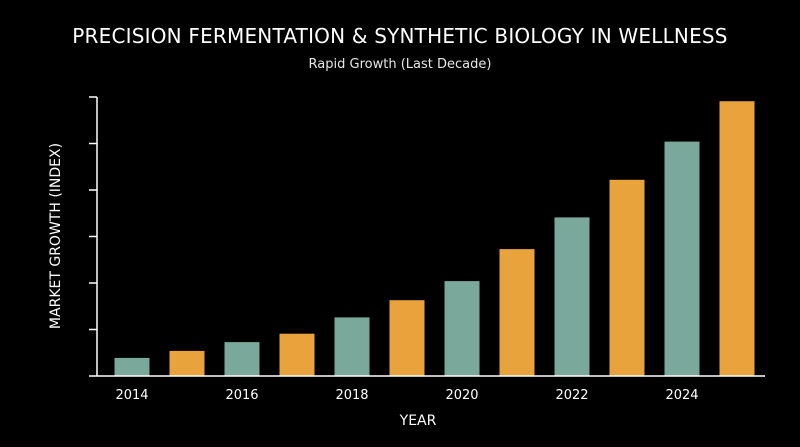  What do you see at coordinates (400, 64) in the screenshot?
I see `chart-subtitle: Rapid Growth (Last Decade)` at bounding box center [400, 64].